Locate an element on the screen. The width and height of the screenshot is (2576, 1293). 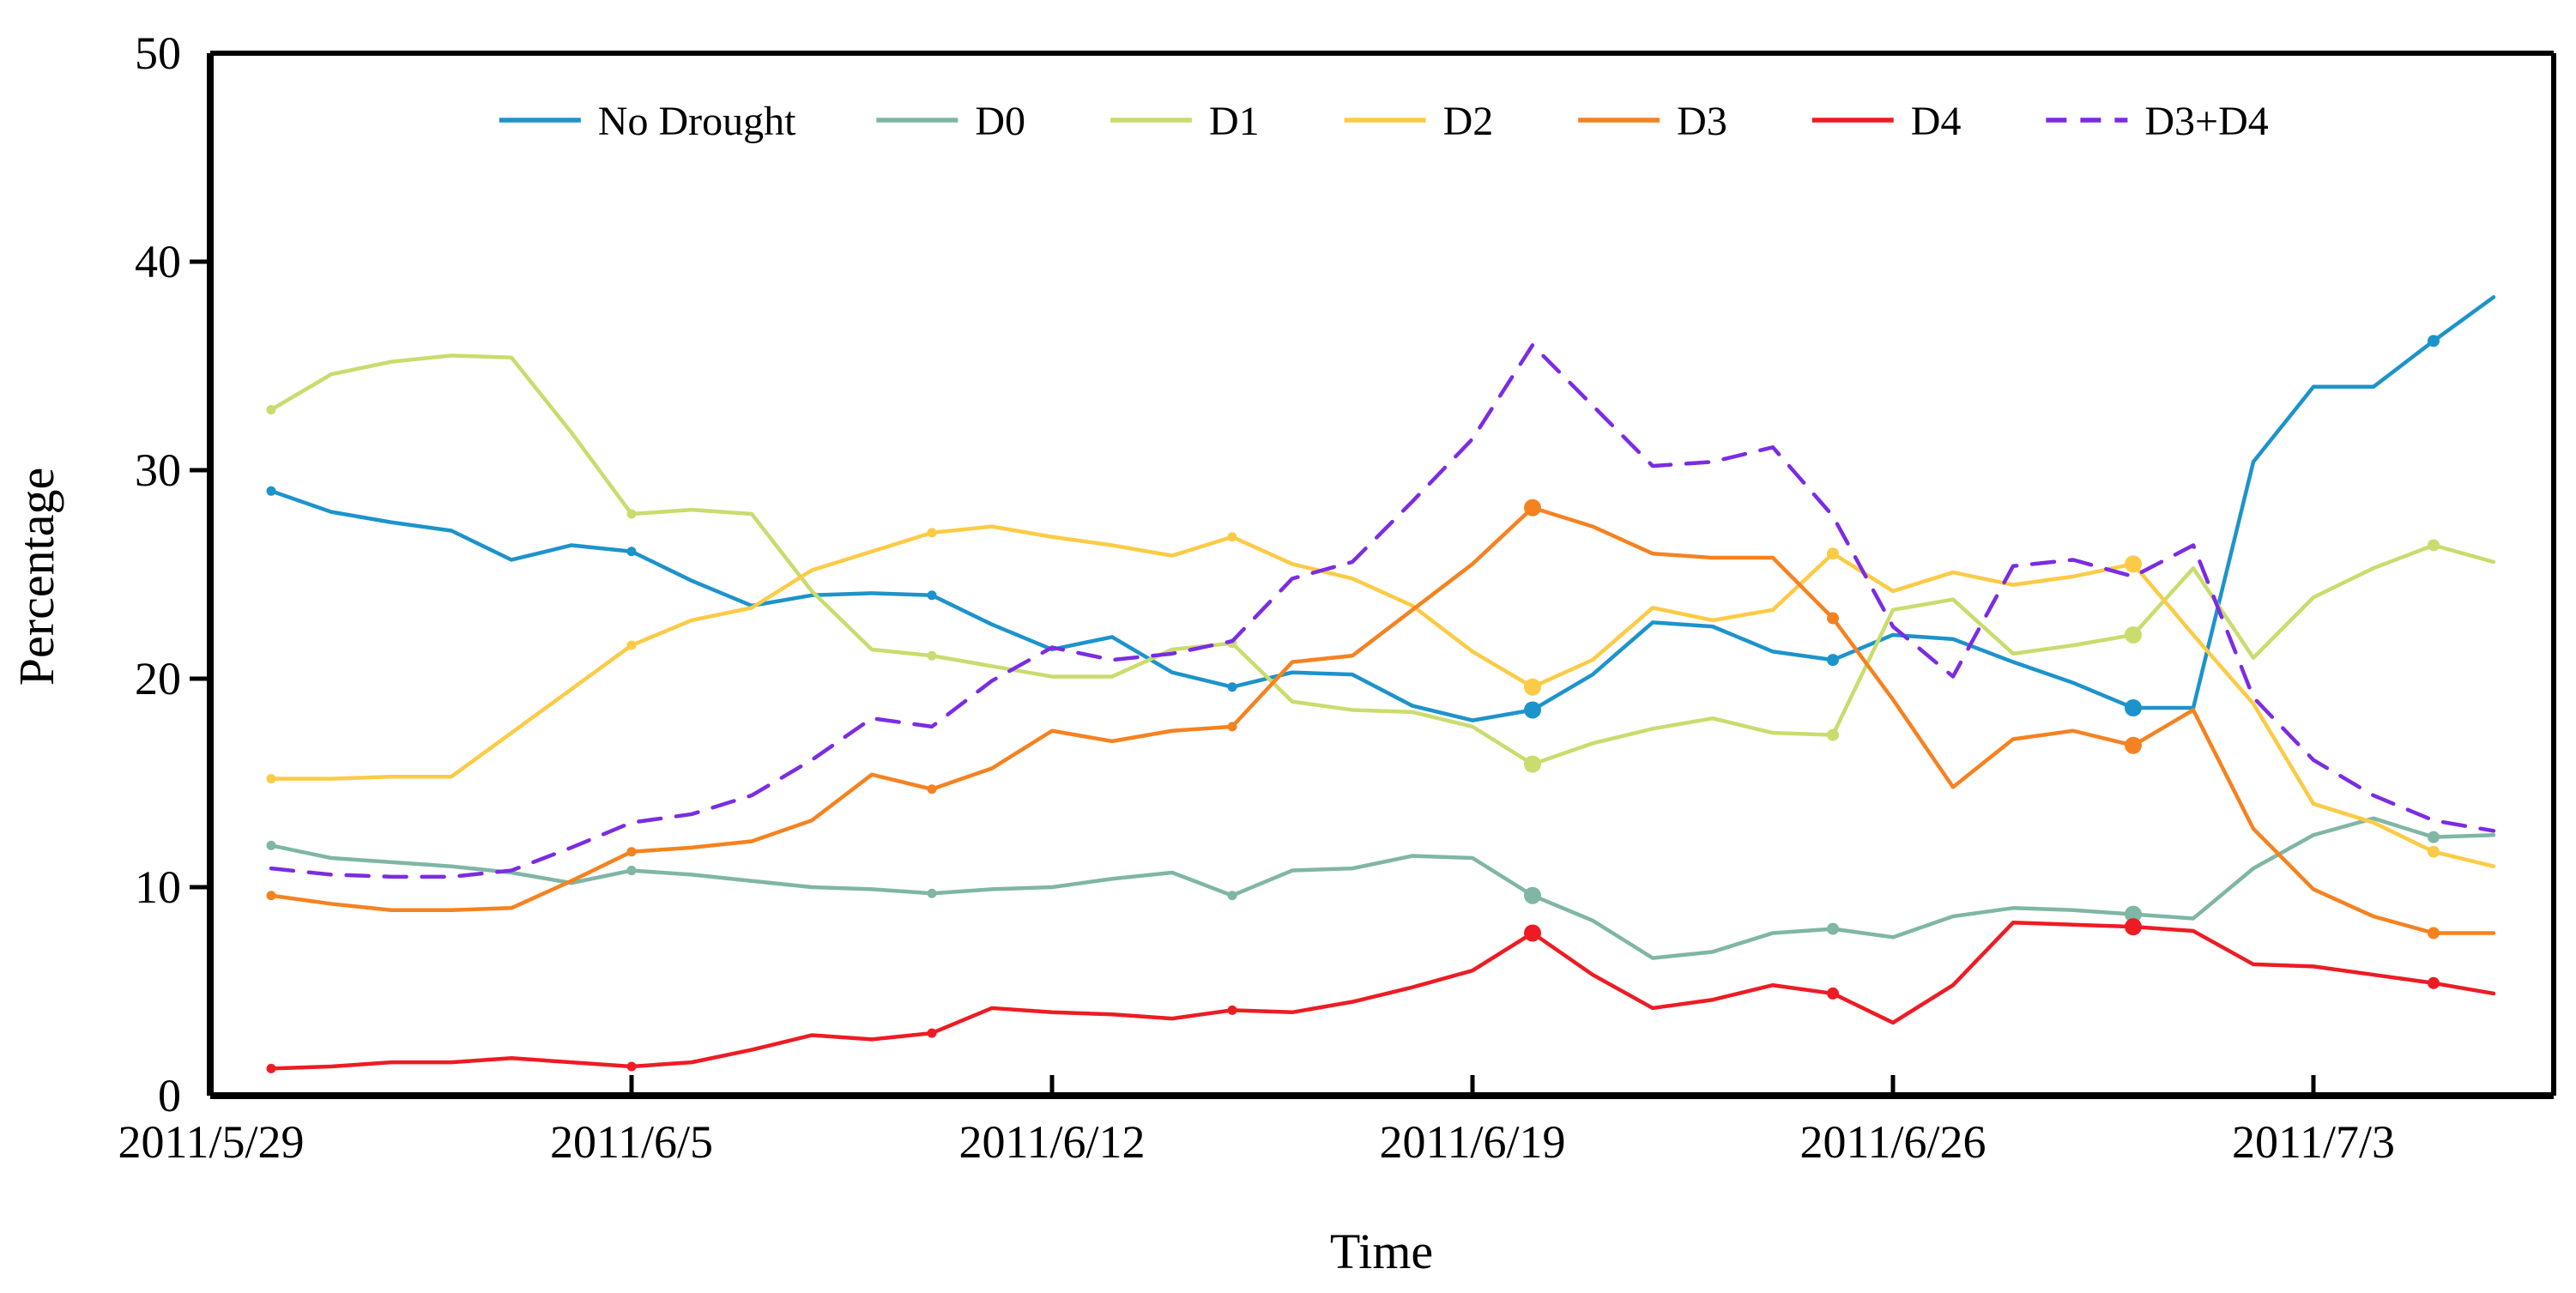
legend-item-d1: D1 is located at coordinates (1185, 121).